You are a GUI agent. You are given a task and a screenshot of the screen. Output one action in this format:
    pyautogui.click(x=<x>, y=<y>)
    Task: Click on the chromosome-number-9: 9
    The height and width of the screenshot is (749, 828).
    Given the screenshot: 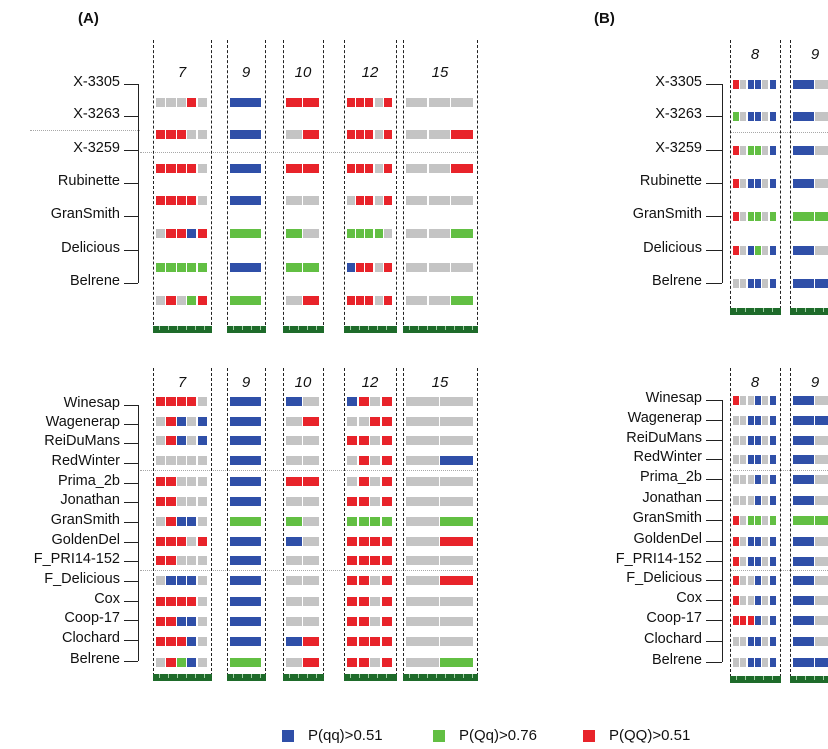 What is the action you would take?
    pyautogui.click(x=246, y=382)
    